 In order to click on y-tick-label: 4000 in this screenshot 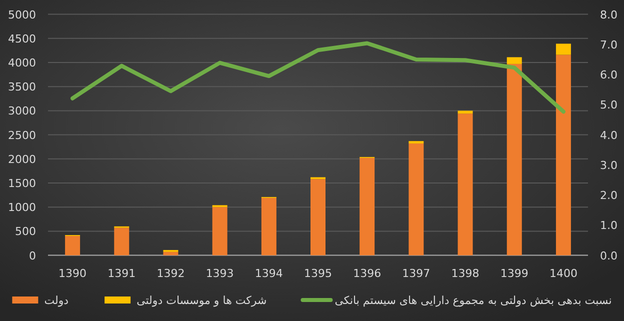, I will do `click(22, 63)`.